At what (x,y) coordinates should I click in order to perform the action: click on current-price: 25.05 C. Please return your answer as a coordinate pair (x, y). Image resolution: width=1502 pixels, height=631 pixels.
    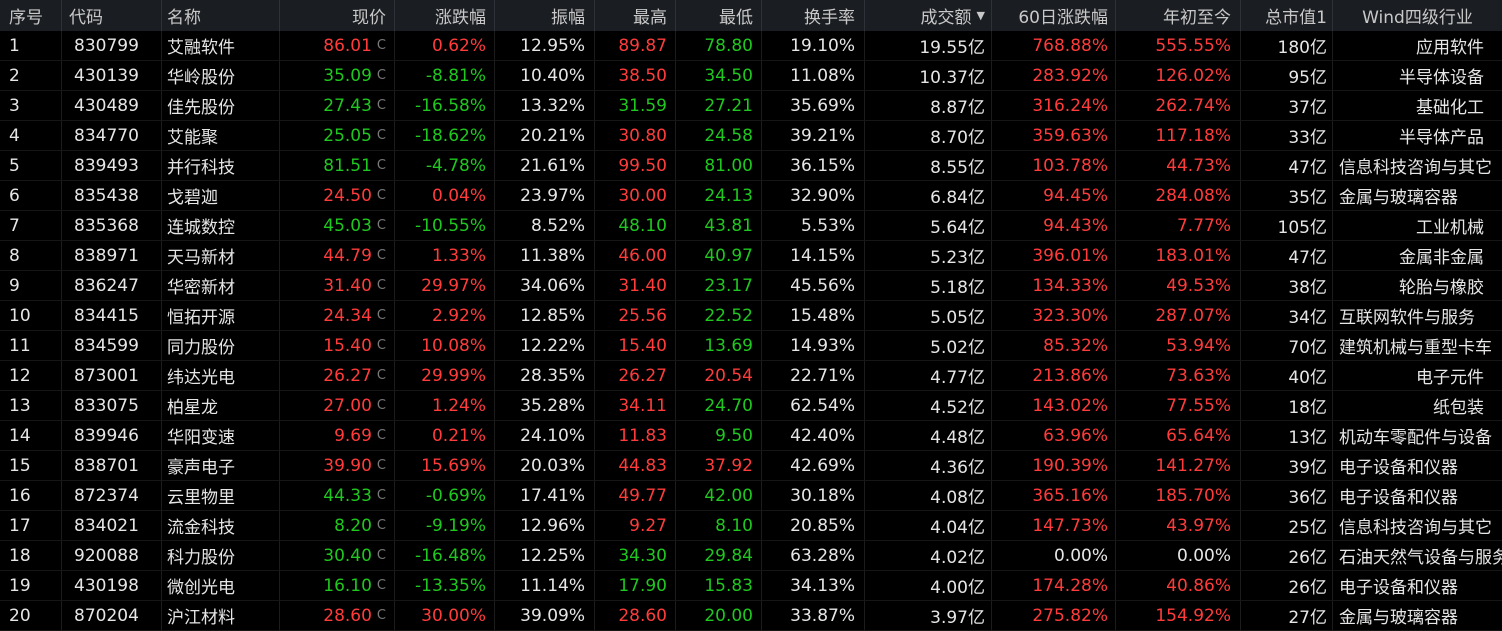
    Looking at the image, I should click on (337, 136).